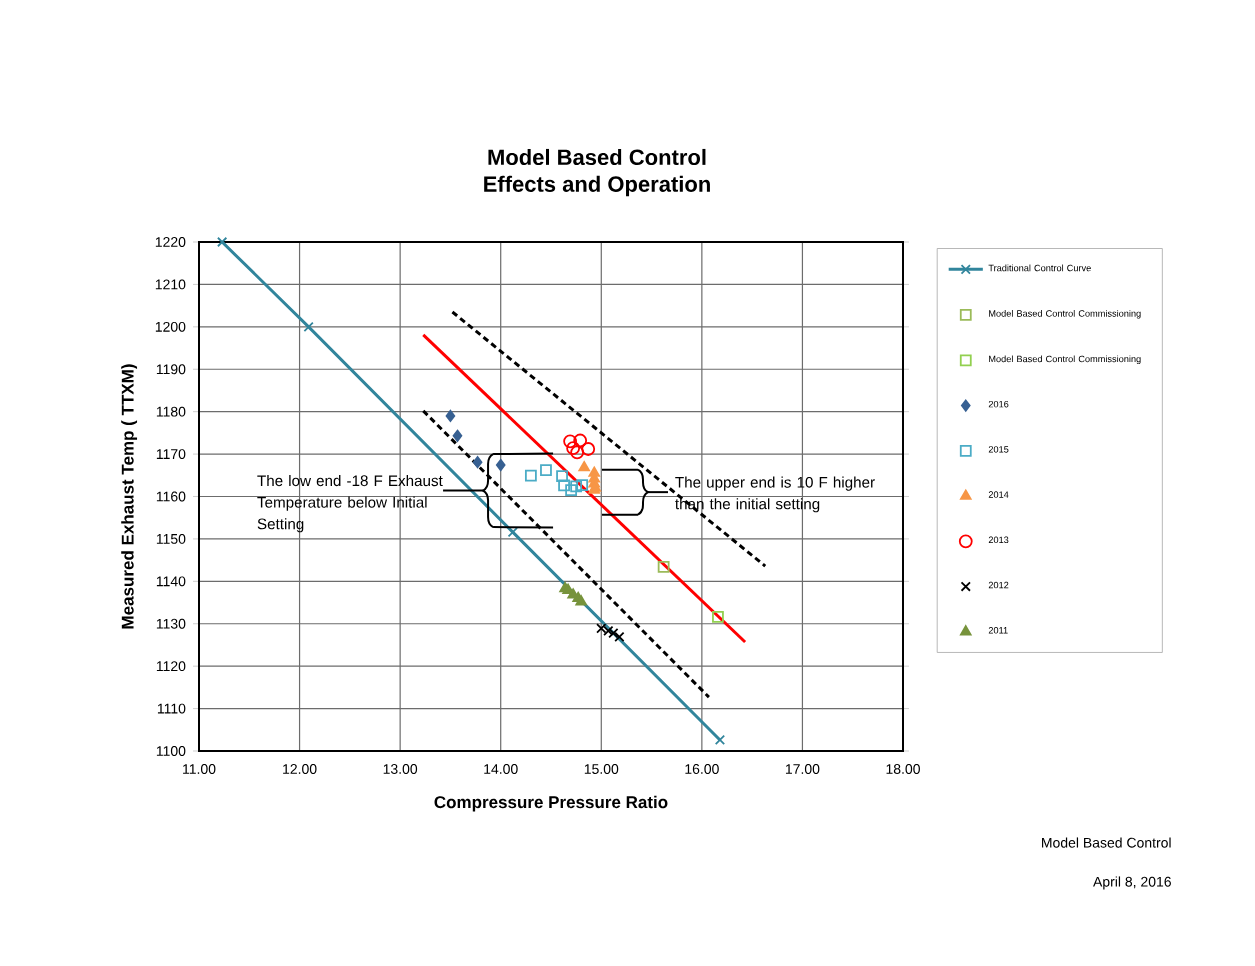 This screenshot has height=966, width=1255. I want to click on legend-label: 2015, so click(998, 449).